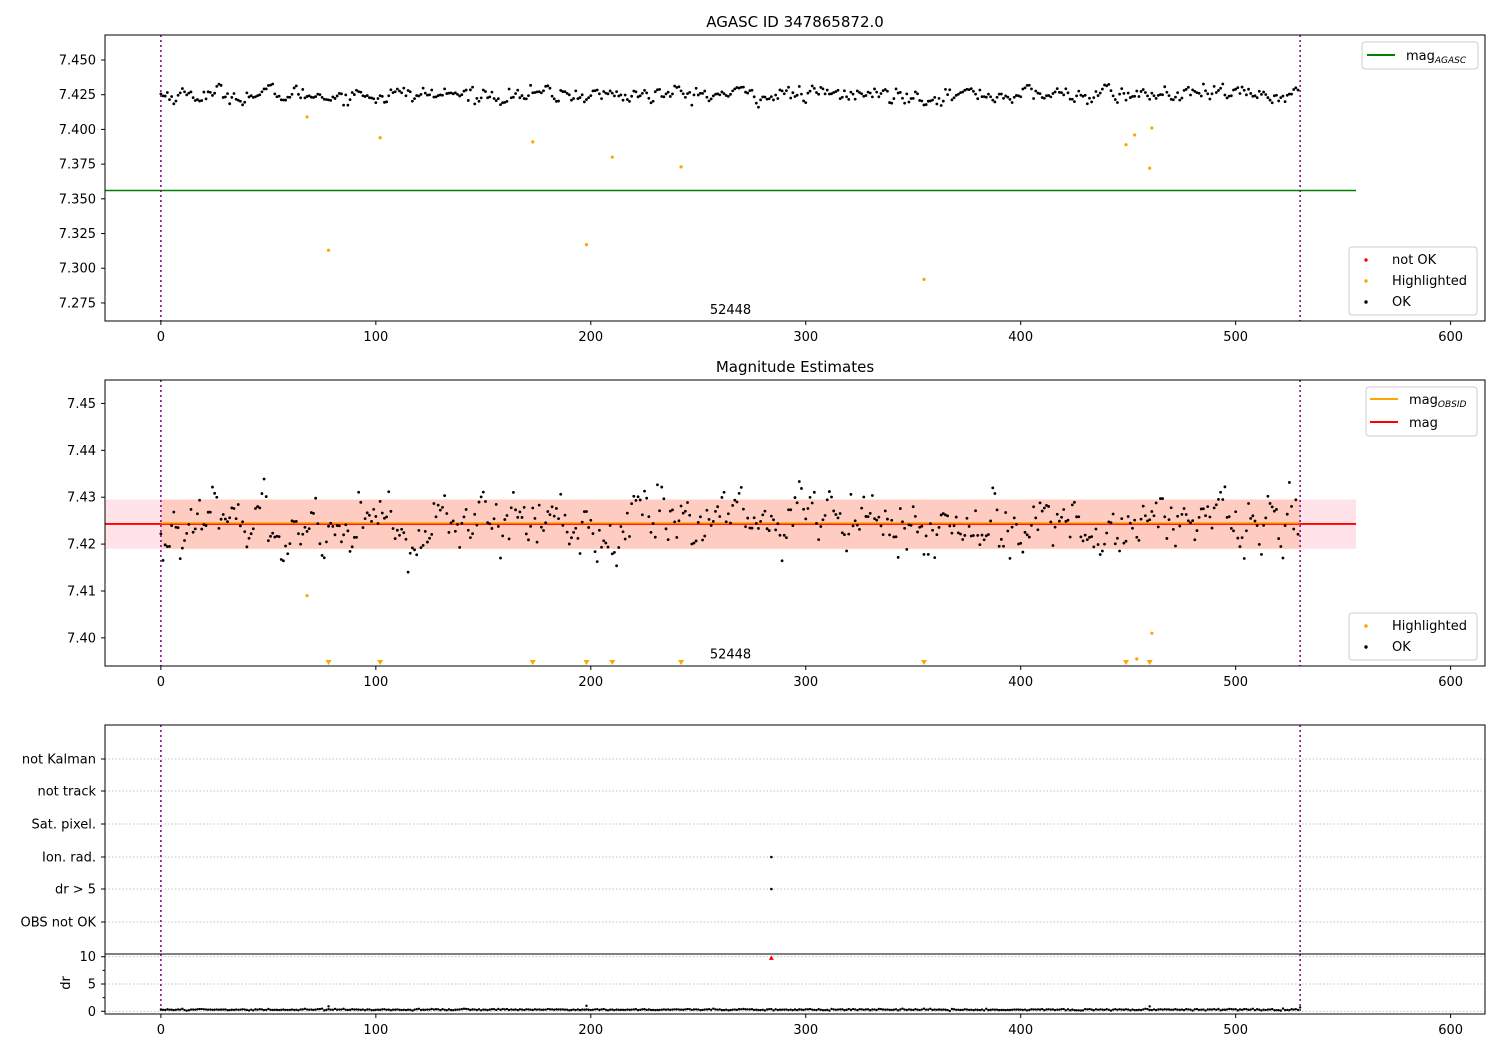 Image resolution: width=1500 pixels, height=1050 pixels. Describe the element at coordinates (1414, 260) in the screenshot. I see `agasc-legend-label-notok: not OK` at that location.